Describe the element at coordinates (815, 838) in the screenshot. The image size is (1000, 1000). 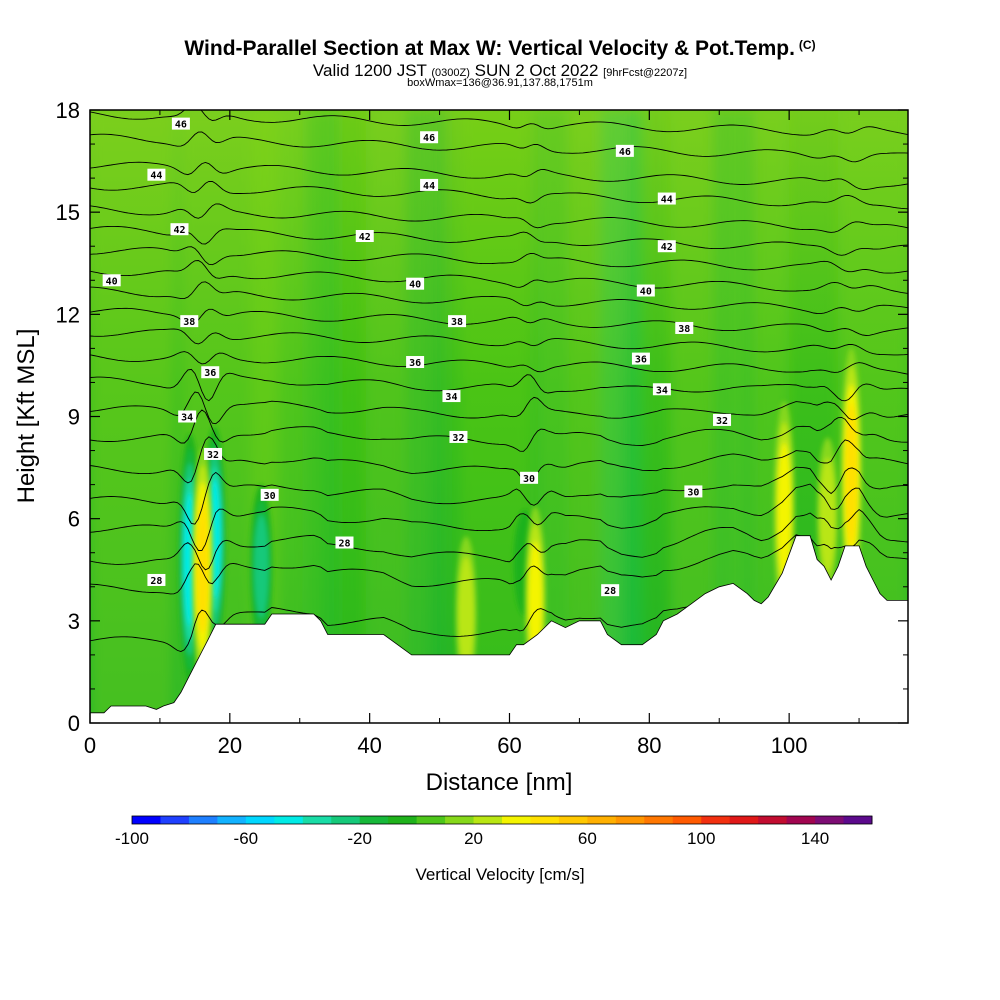
I see `colorbar-tick-label: 140` at that location.